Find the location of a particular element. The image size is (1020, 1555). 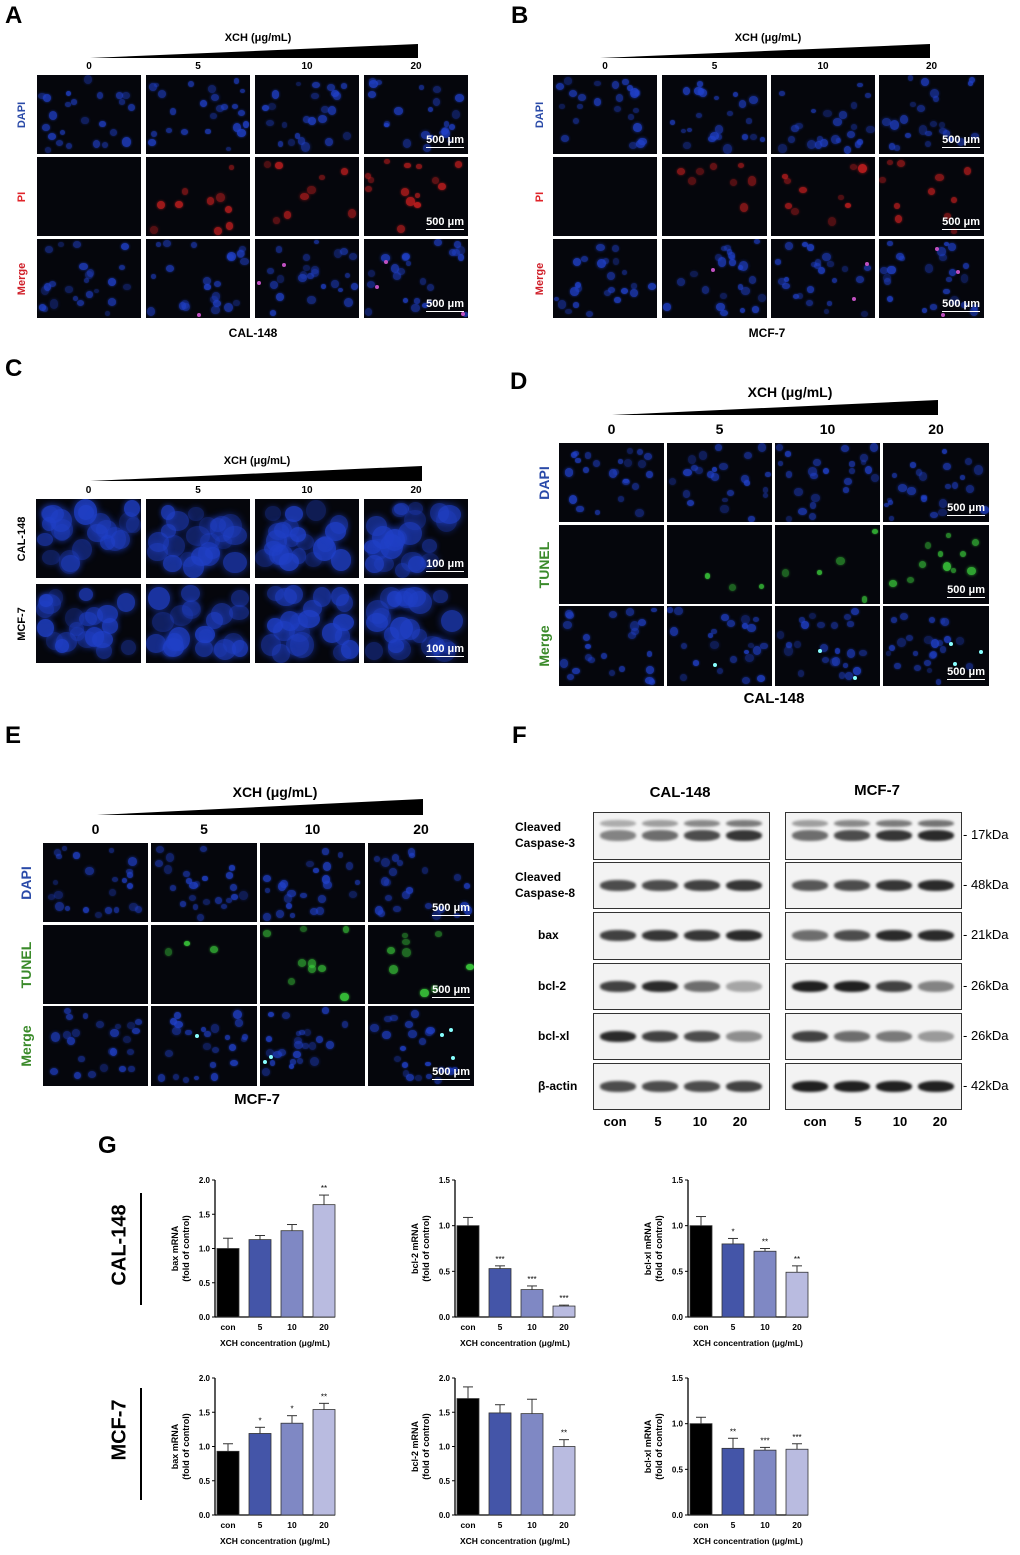

significance-marker: ** is located at coordinates (324, 1188).